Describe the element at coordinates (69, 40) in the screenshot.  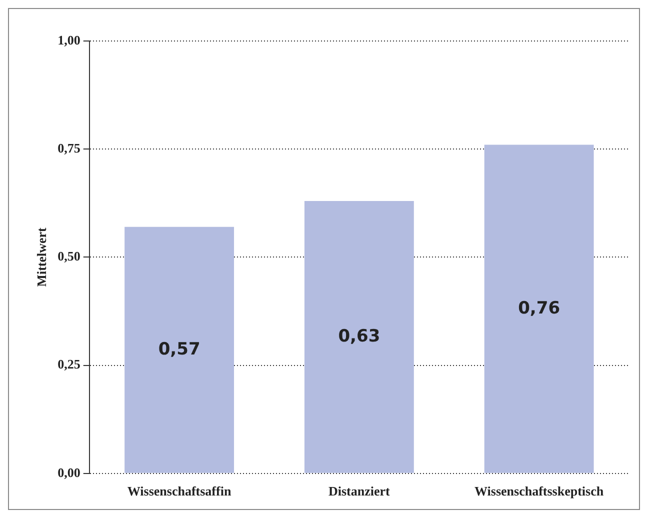
I see `y-tick-label: 1,00` at that location.